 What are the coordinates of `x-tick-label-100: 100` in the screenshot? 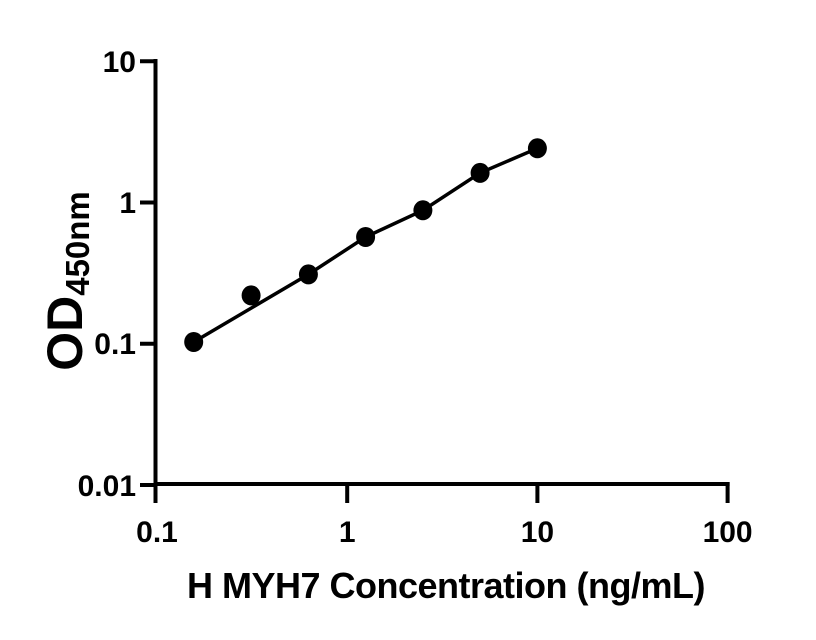 It's located at (728, 532).